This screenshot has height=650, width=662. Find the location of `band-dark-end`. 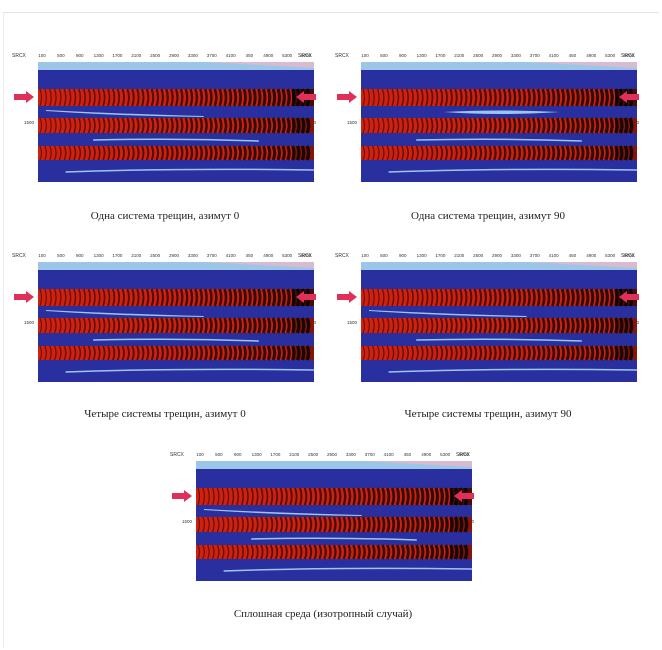

band-dark-end is located at coordinates (626, 325).